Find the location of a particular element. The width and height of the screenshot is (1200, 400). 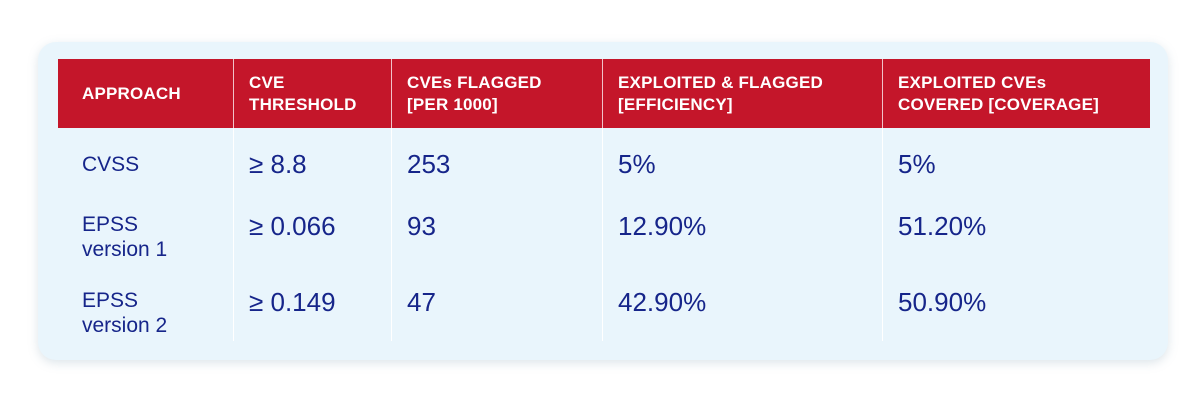

cell-coverage: 51.20% is located at coordinates (1016, 234).